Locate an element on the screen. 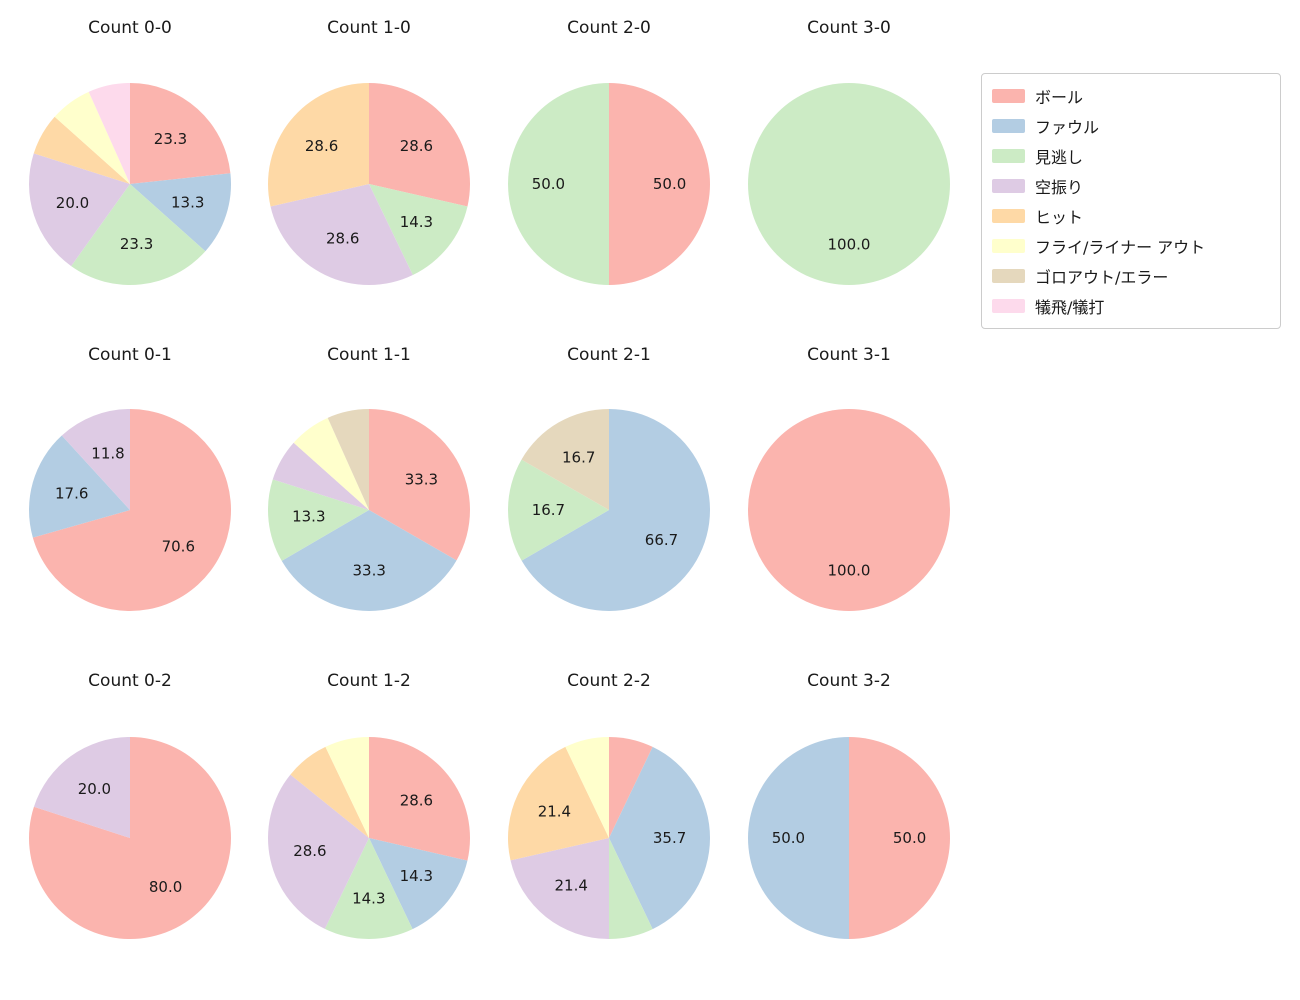 This screenshot has width=1300, height=1000. pie-slice-label: 17.6 is located at coordinates (71, 494).